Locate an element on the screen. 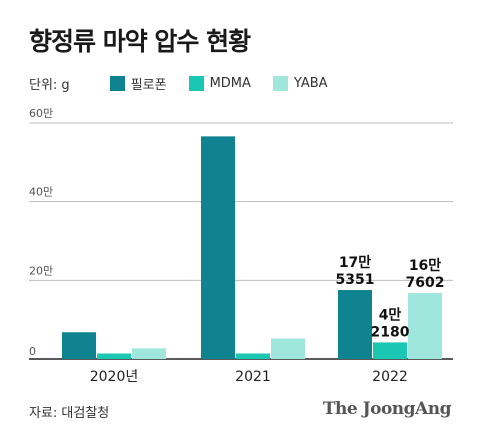 This screenshot has width=480, height=439. data-label-2-line-1: 7602 is located at coordinates (425, 283).